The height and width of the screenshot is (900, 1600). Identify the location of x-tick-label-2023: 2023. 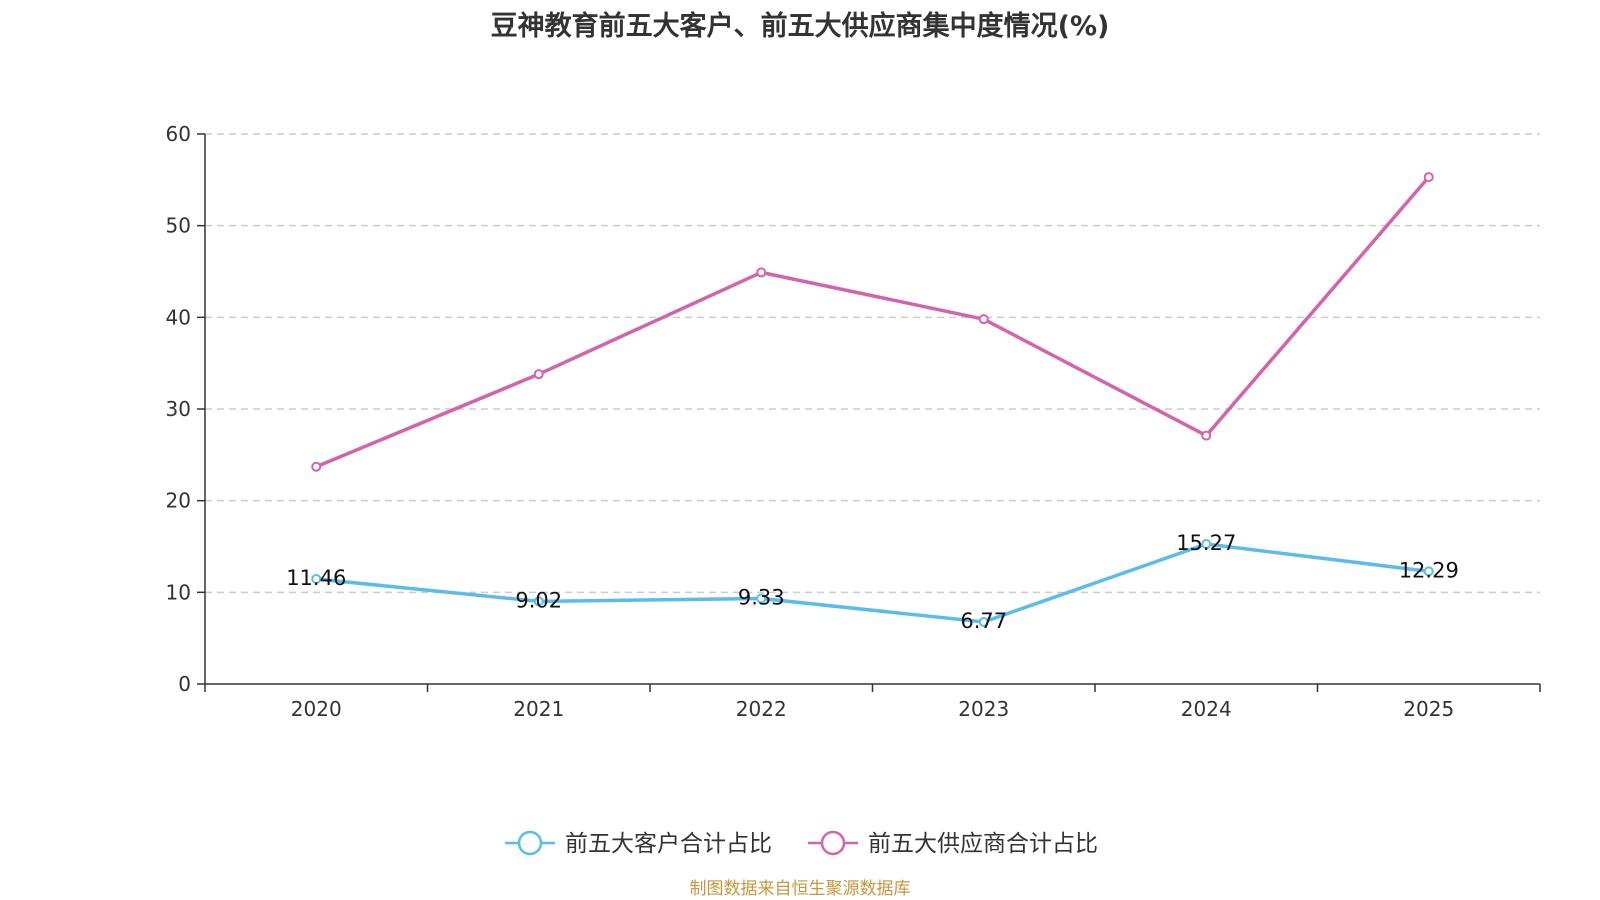
(983, 709).